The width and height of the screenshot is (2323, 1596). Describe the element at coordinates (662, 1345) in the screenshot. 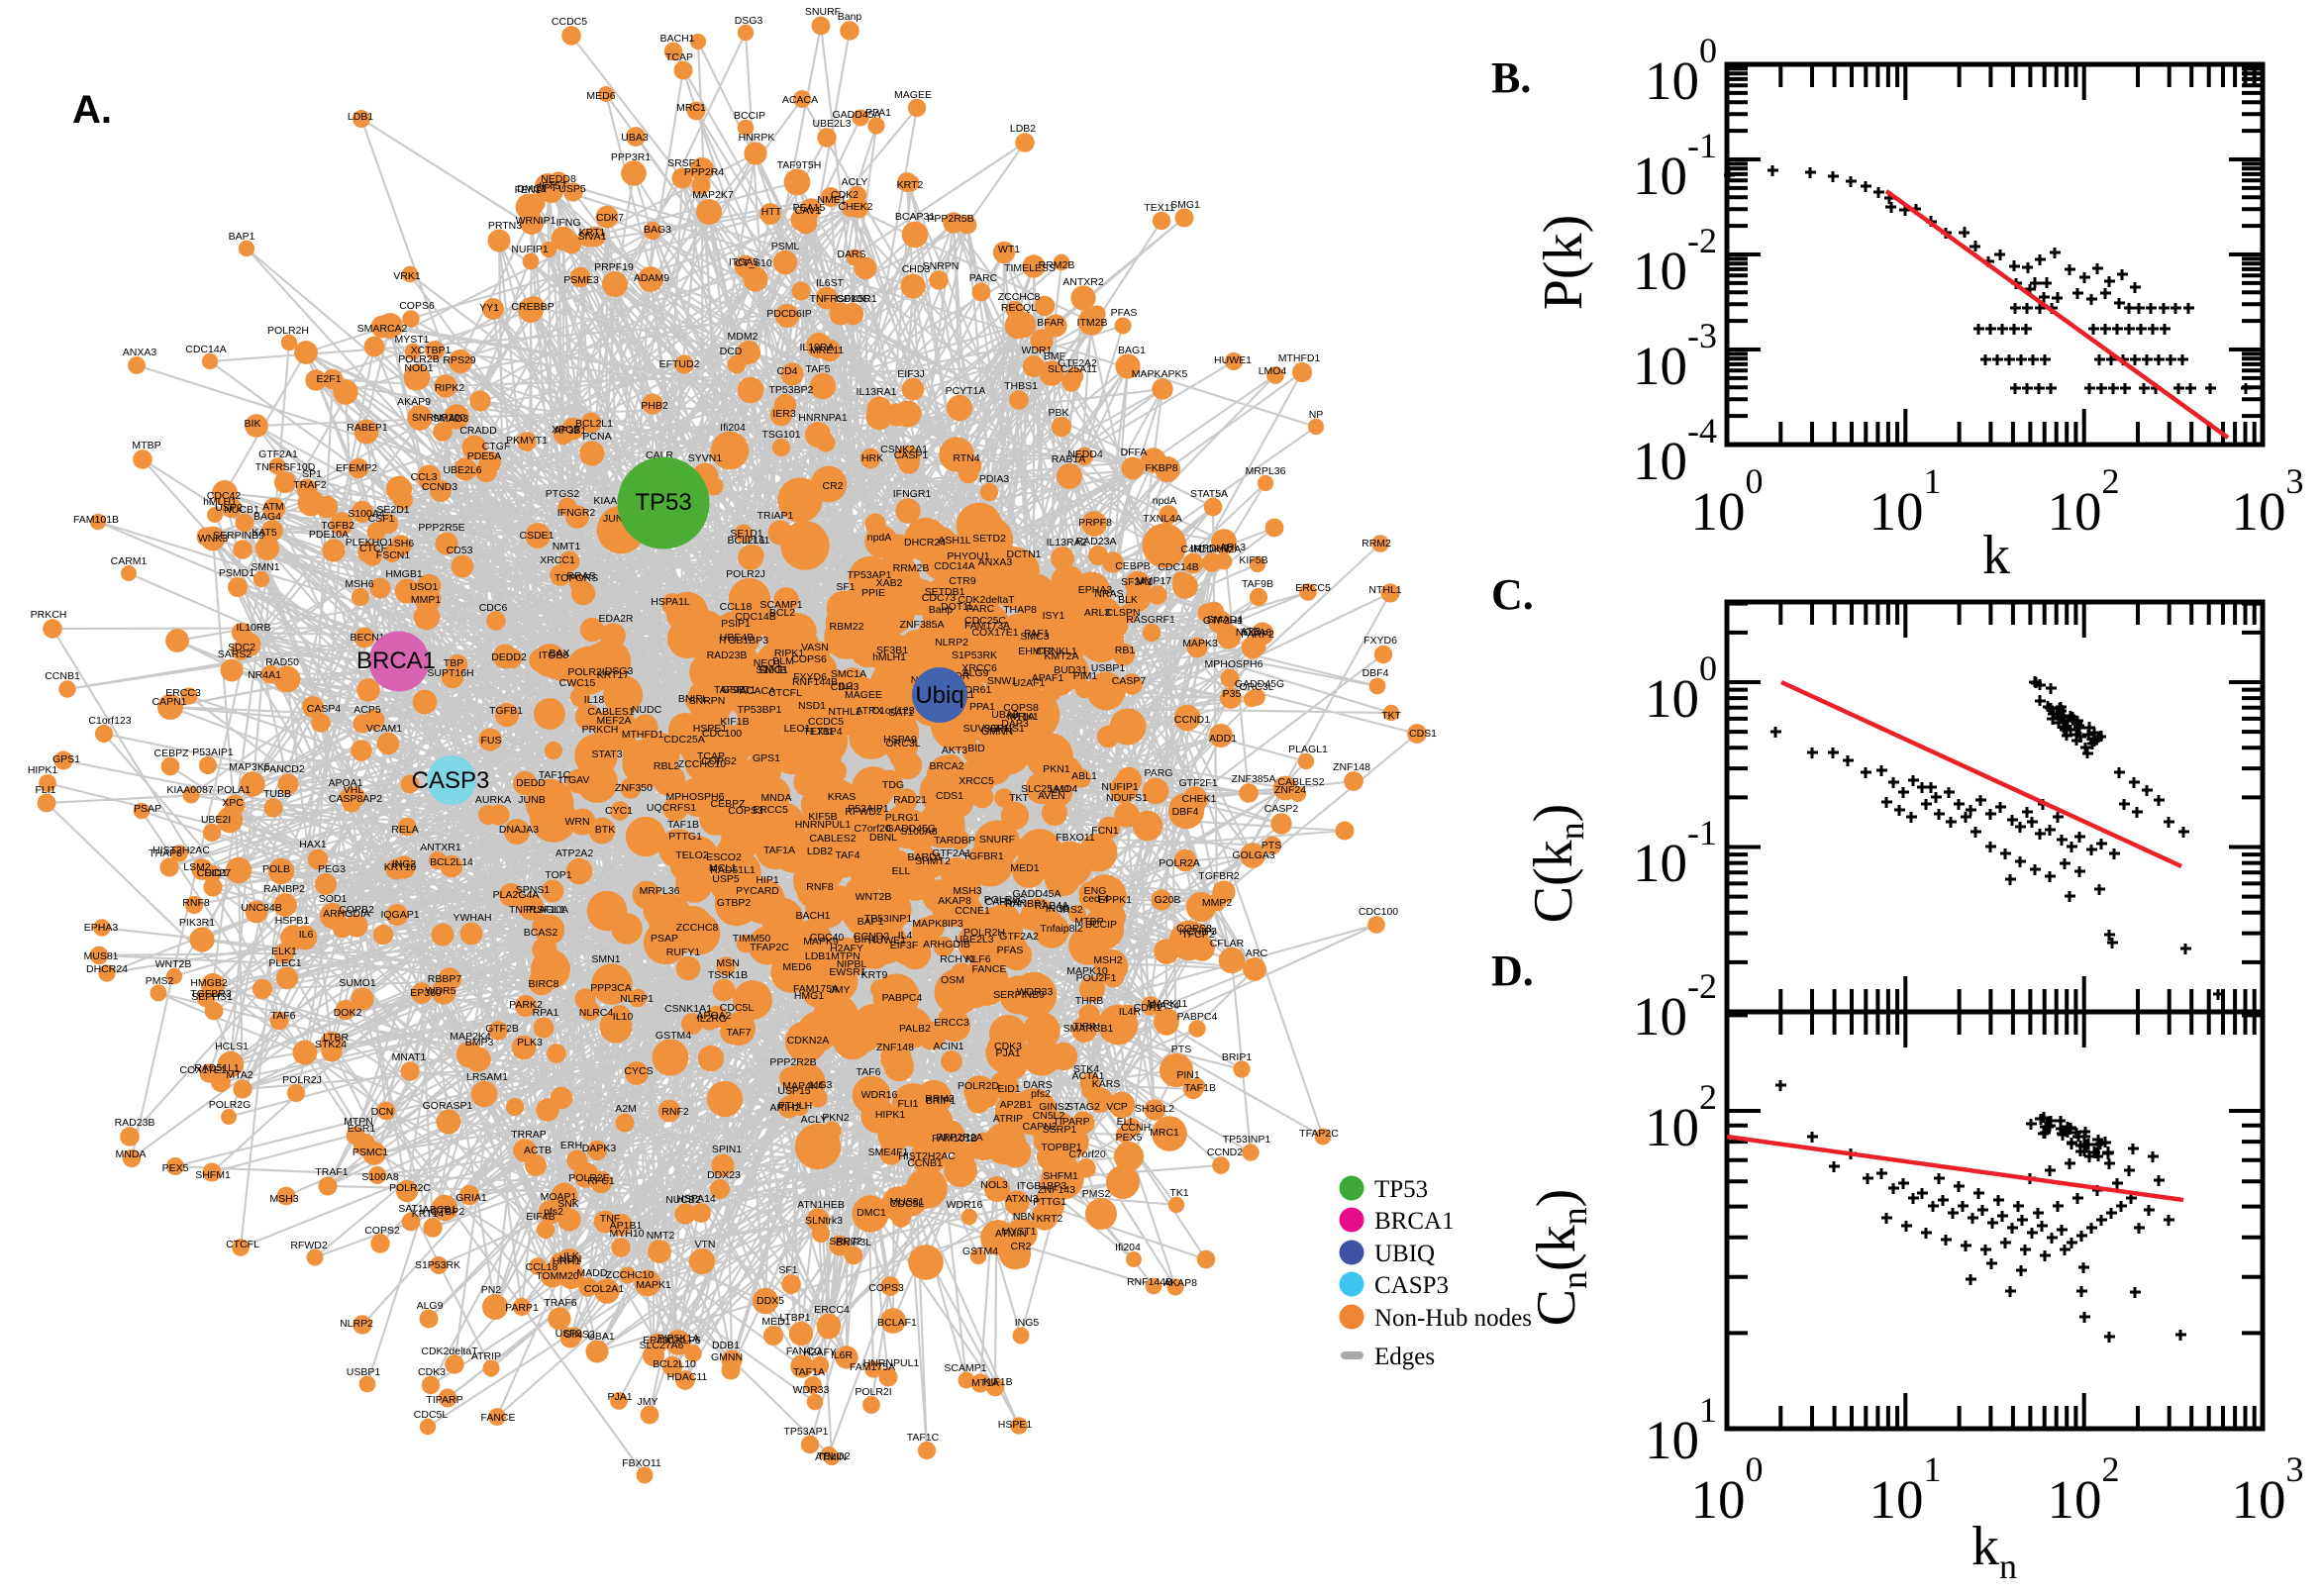

I see `svg-text: SLC27A6` at that location.